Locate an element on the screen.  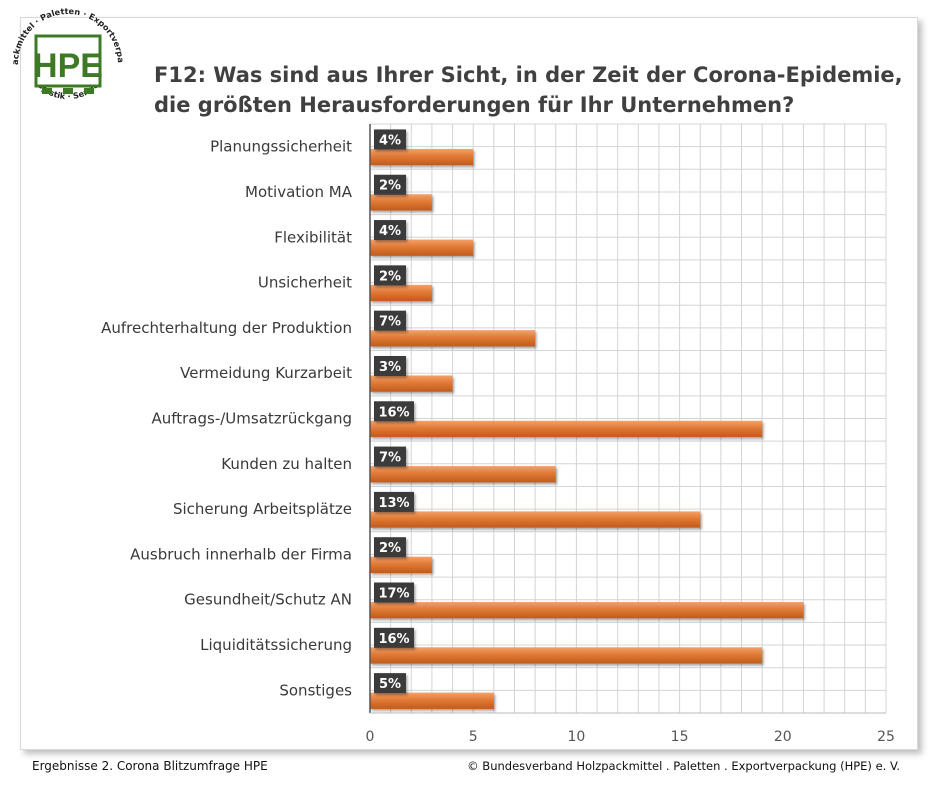
category-label: Auftrags-/Umsatzrückgang is located at coordinates (251, 419).